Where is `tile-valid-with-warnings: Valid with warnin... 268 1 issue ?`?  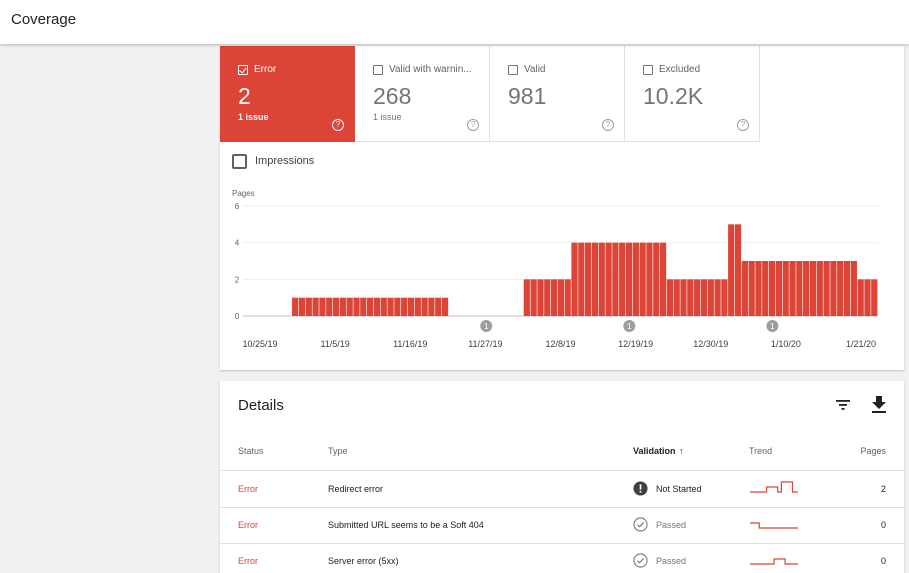
tile-valid-with-warnings: Valid with warnin... 268 1 issue ? is located at coordinates (422, 94).